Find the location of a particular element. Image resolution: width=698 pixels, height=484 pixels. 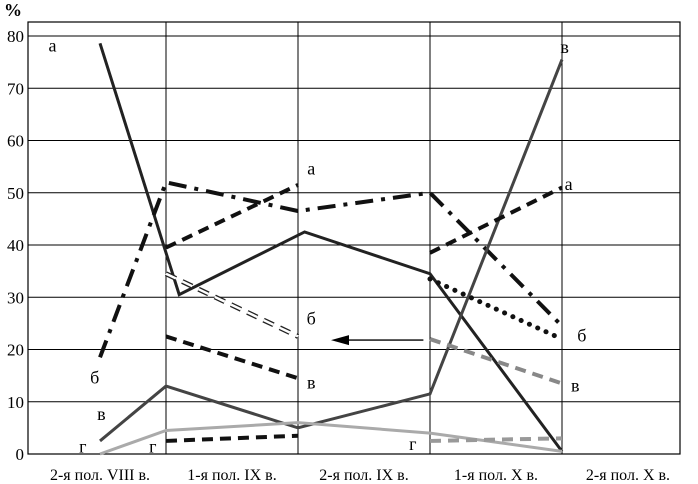

arrow-head is located at coordinates (340, 340).